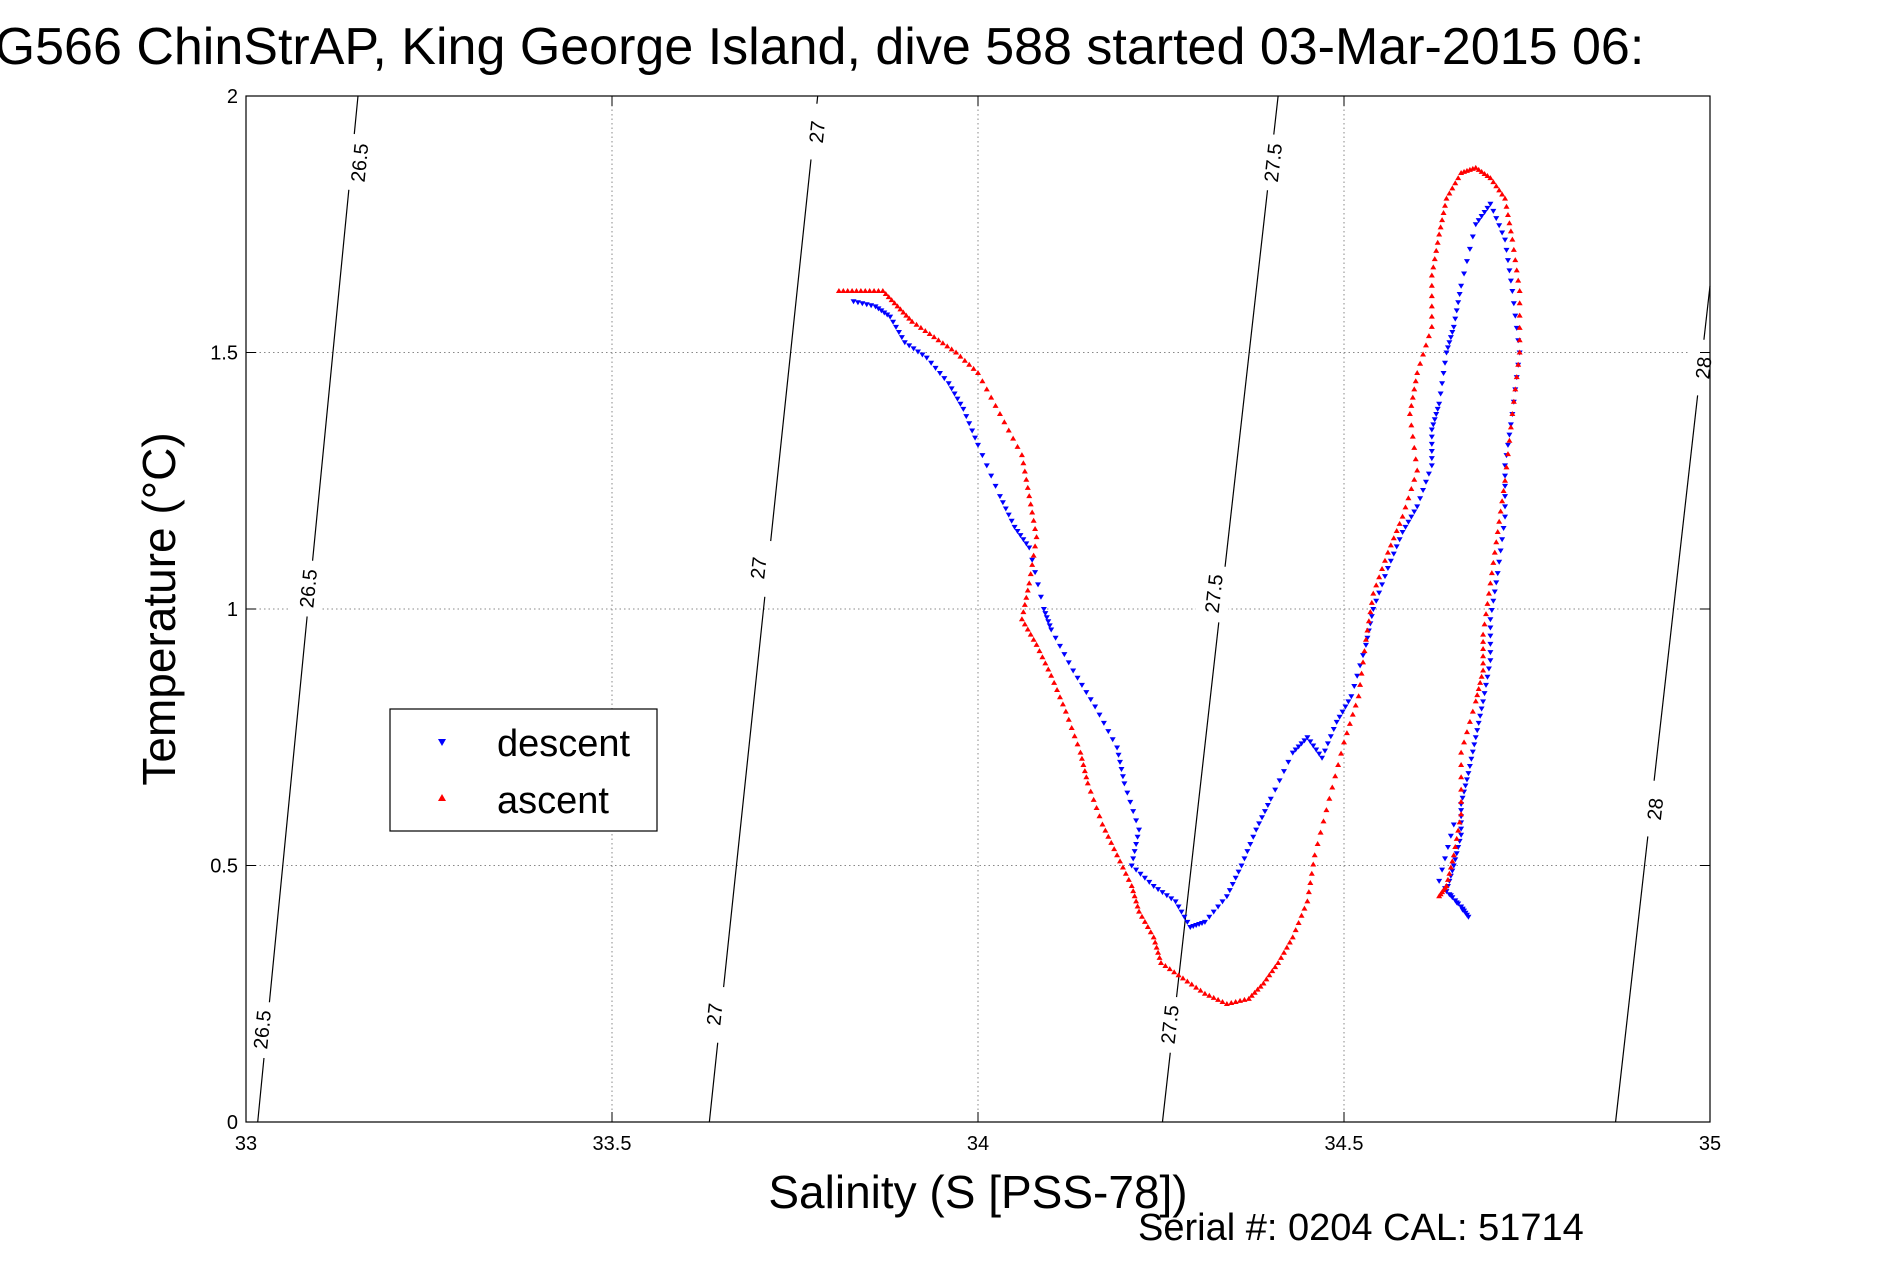 This screenshot has height=1262, width=1891. Describe the element at coordinates (553, 801) in the screenshot. I see `legend-label-ascent: ascent` at that location.